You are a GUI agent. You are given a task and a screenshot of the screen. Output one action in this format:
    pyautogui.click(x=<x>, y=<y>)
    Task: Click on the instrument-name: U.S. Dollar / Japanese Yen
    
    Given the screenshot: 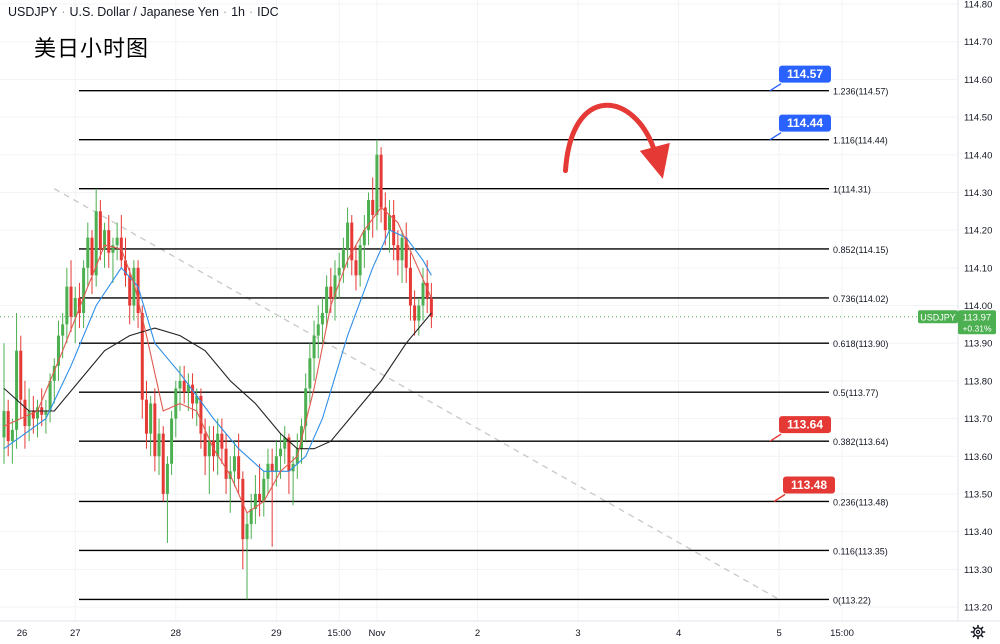 What is the action you would take?
    pyautogui.click(x=144, y=12)
    